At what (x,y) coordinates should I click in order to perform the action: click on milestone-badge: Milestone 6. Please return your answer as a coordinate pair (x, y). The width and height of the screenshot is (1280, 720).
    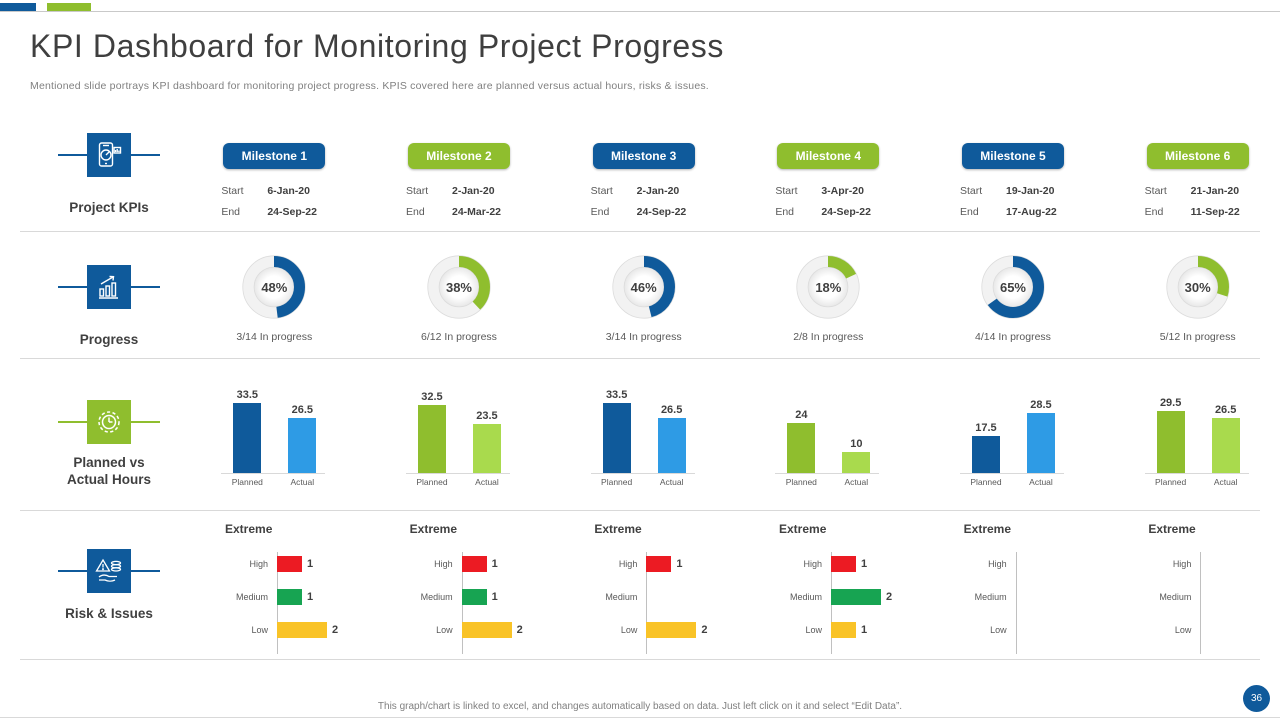
    Looking at the image, I should click on (1197, 156).